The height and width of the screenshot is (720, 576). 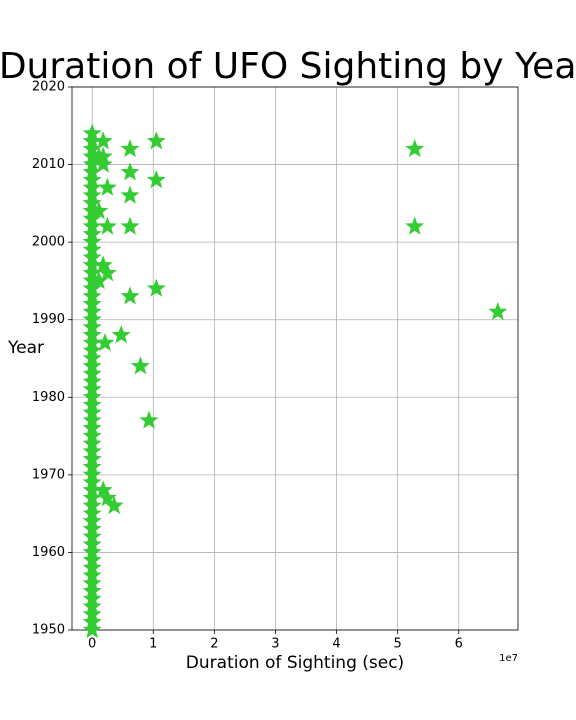 What do you see at coordinates (25, 348) in the screenshot?
I see `y-axis-label: Year` at bounding box center [25, 348].